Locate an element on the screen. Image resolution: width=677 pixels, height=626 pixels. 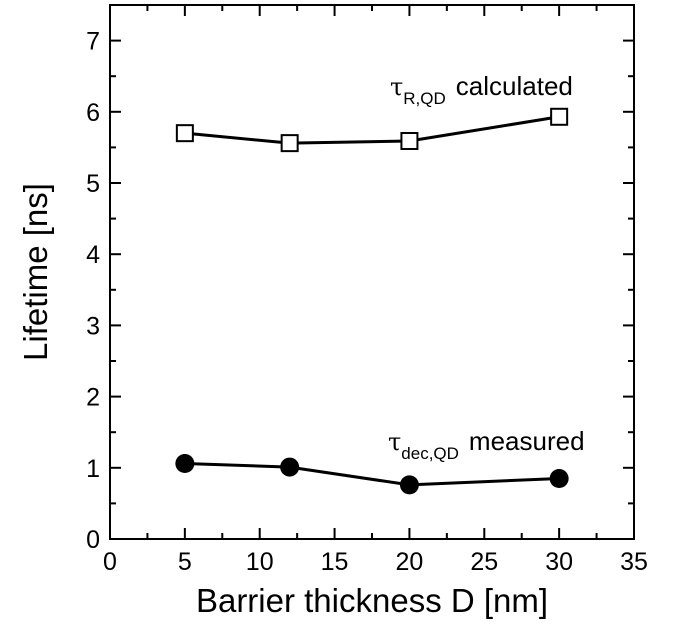
x-tick-label: 15 is located at coordinates (335, 562).